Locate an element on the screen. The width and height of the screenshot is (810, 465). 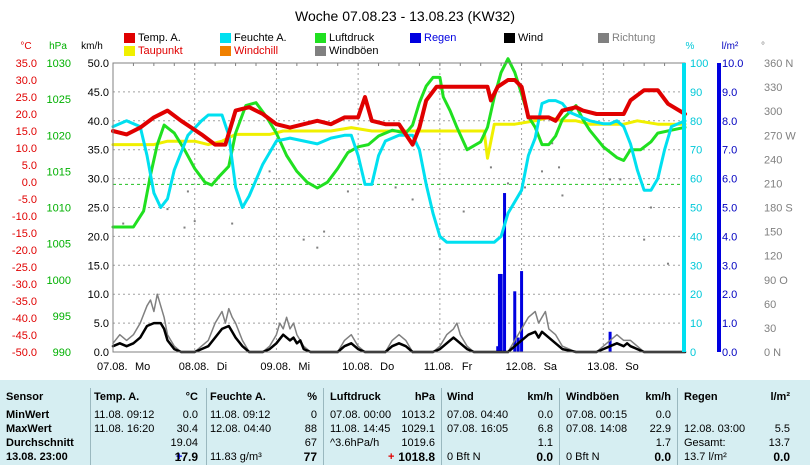
tick-label: 1020 is located at coordinates (59, 136).